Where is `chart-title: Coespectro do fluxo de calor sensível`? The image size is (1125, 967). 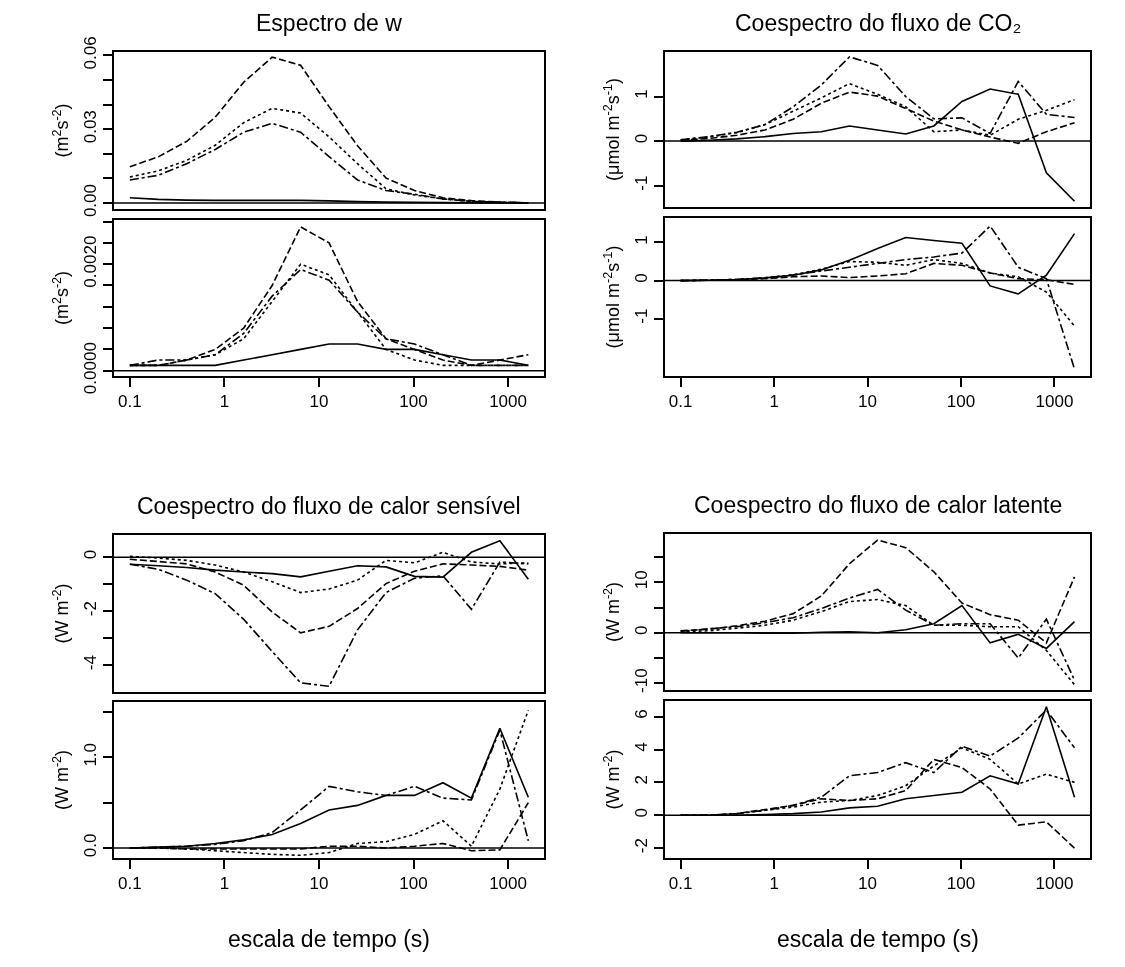
chart-title: Coespectro do fluxo de calor sensível is located at coordinates (329, 506).